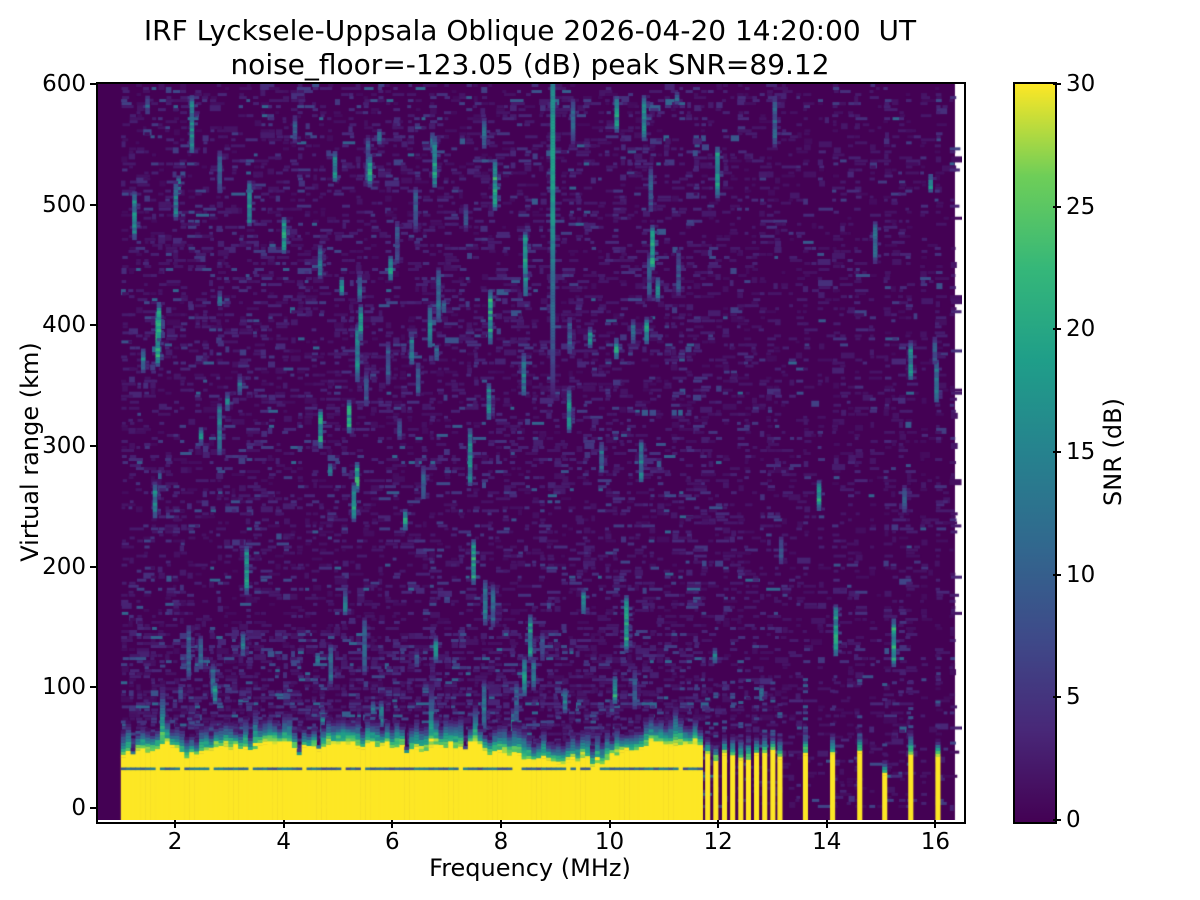  What do you see at coordinates (935, 842) in the screenshot?
I see `x-tick-label-16: 16` at bounding box center [935, 842].